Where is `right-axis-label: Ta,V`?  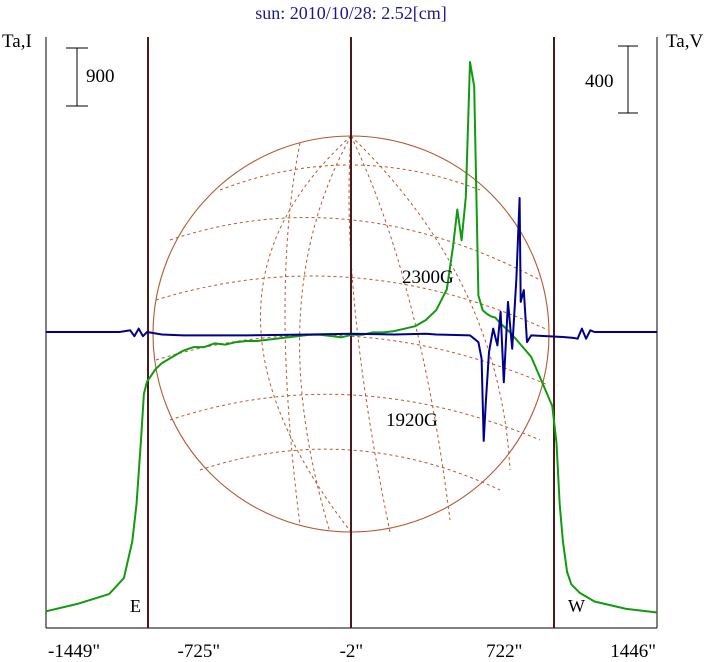
right-axis-label: Ta,V is located at coordinates (684, 41).